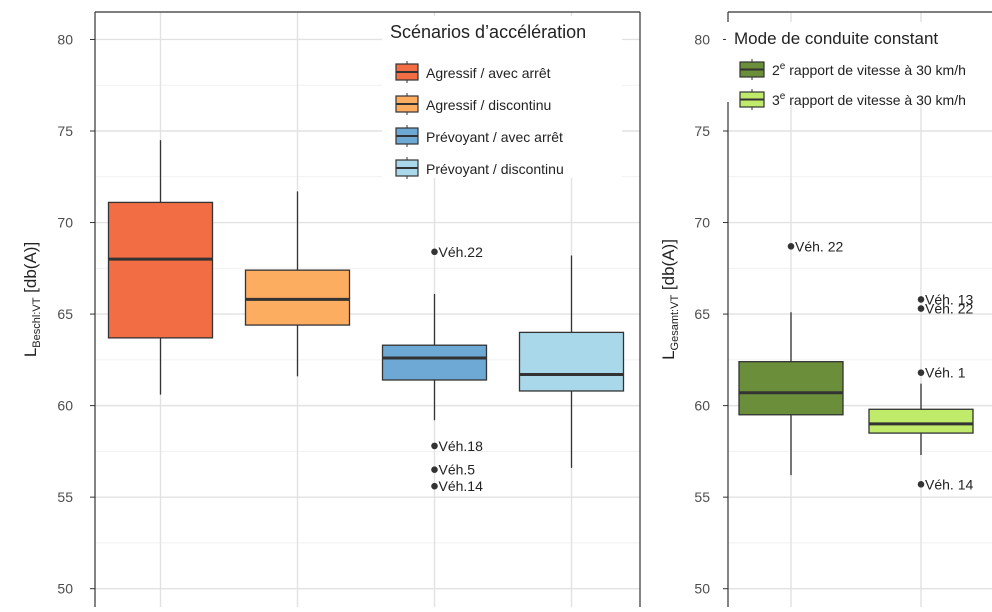 The image size is (992, 612). I want to click on outlier-label: Véh. 1, so click(945, 373).